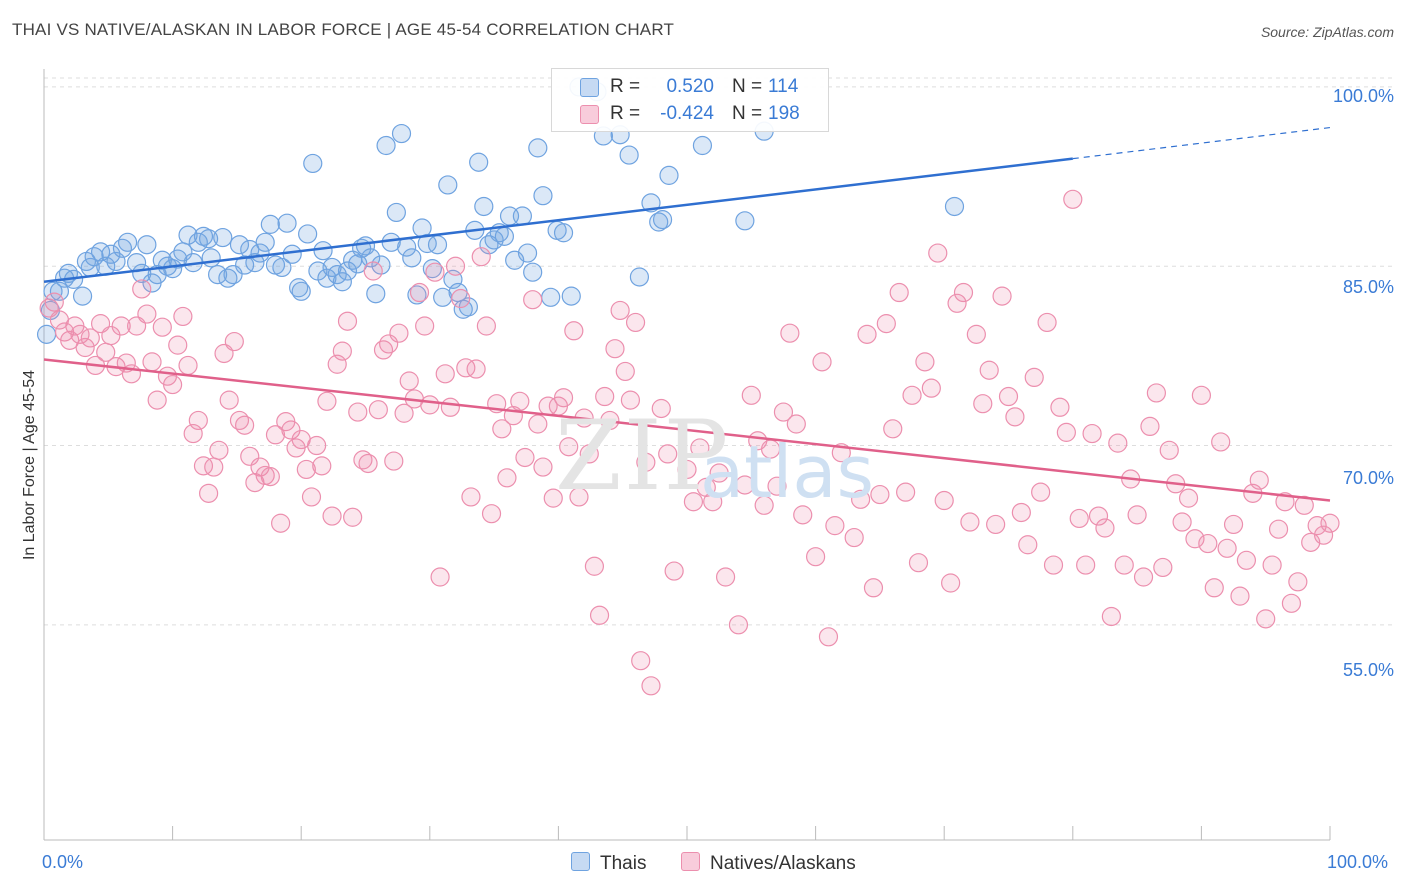  I want to click on legend-n-value: 198, so click(784, 113).